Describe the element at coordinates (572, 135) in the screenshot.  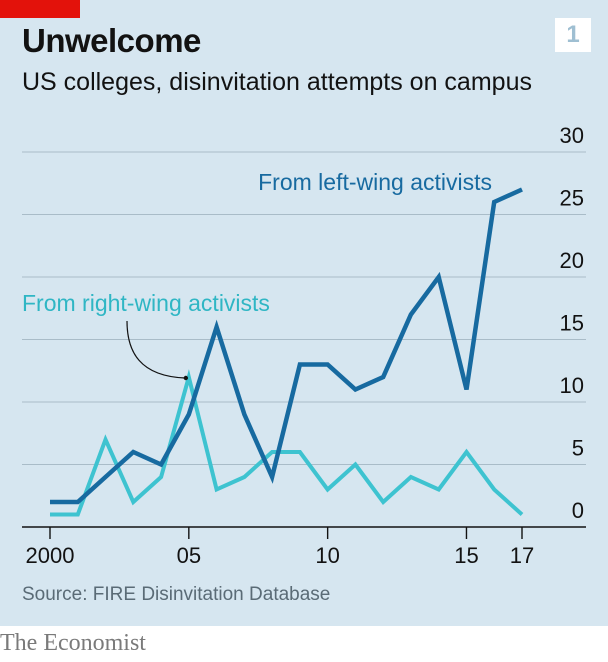
I see `y-tick-label-30: 30` at that location.